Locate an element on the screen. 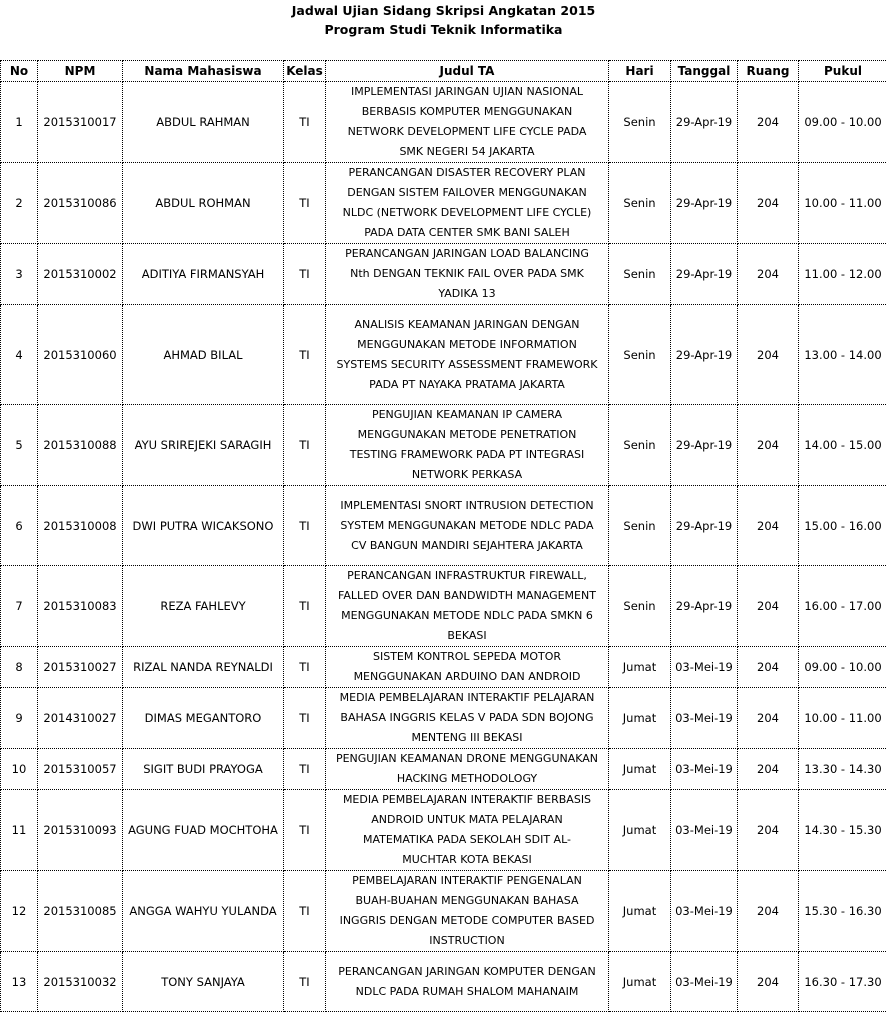 This screenshot has height=1012, width=887. cell-npm: 2015310017 is located at coordinates (80, 122).